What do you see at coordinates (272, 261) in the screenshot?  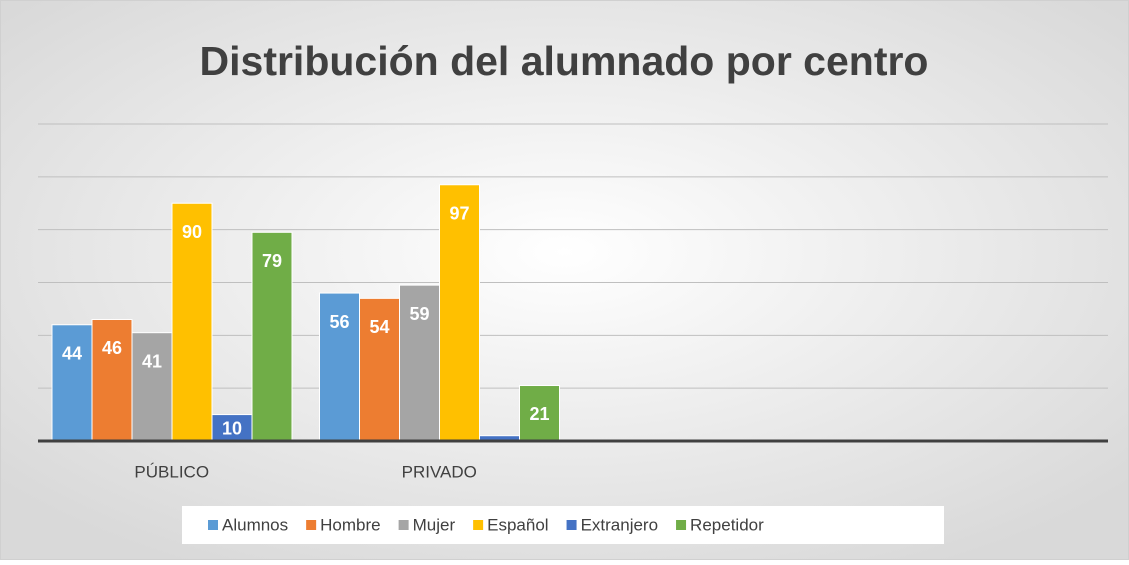 I see `data-label: 79` at bounding box center [272, 261].